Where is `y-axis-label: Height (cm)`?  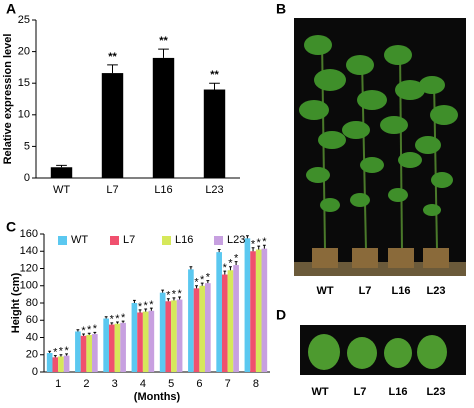 y-axis-label: Height (cm) is located at coordinates (16, 302).